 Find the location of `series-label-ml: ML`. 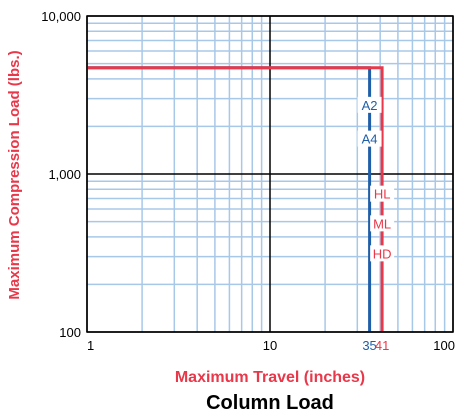

series-label-ml: ML is located at coordinates (382, 223).